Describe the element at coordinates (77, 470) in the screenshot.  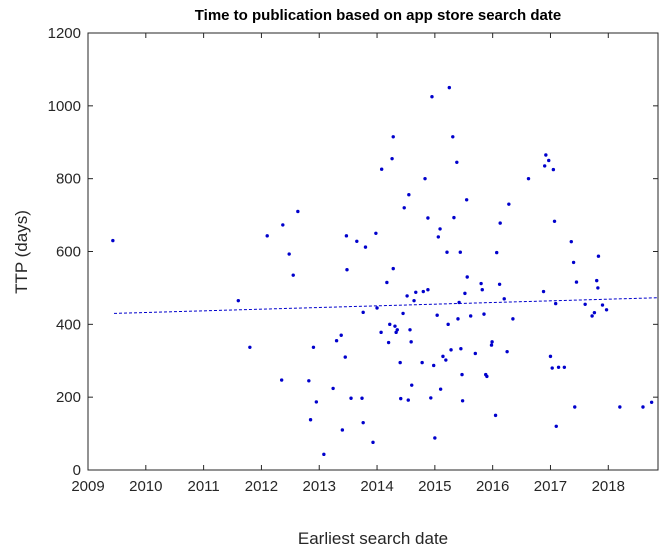
I see `y-tick-label: 0` at that location.